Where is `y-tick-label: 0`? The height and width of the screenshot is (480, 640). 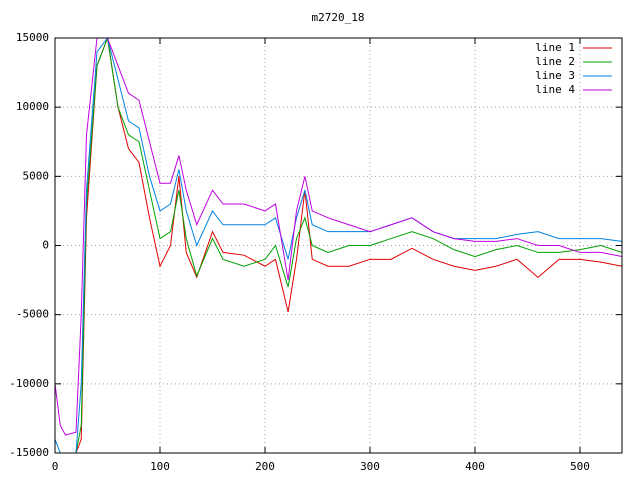
y-tick-label: 0 is located at coordinates (45, 245).